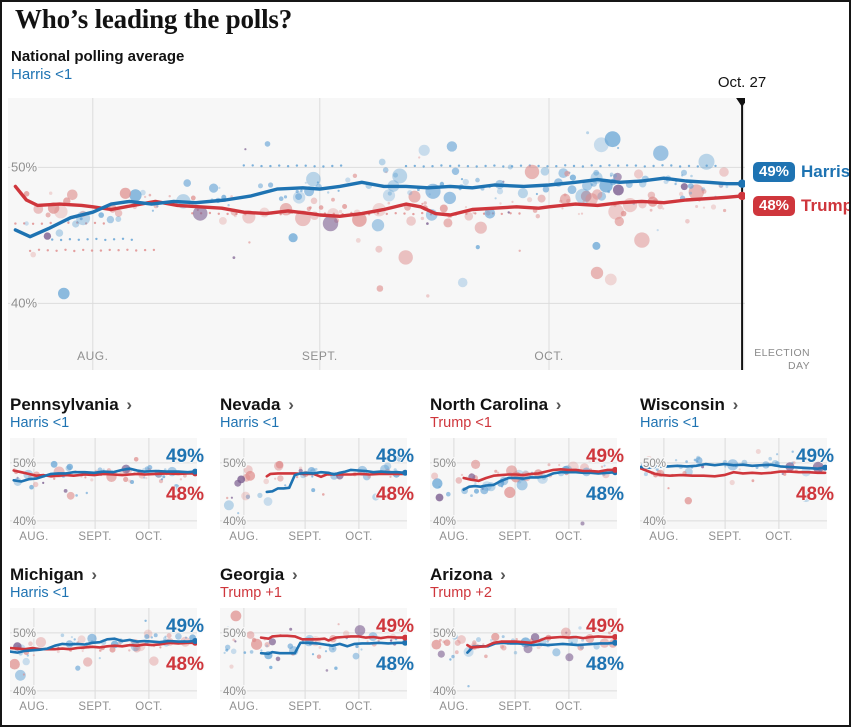  Describe the element at coordinates (153, 19) in the screenshot. I see `page-title: Who’s leading the polls?` at that location.